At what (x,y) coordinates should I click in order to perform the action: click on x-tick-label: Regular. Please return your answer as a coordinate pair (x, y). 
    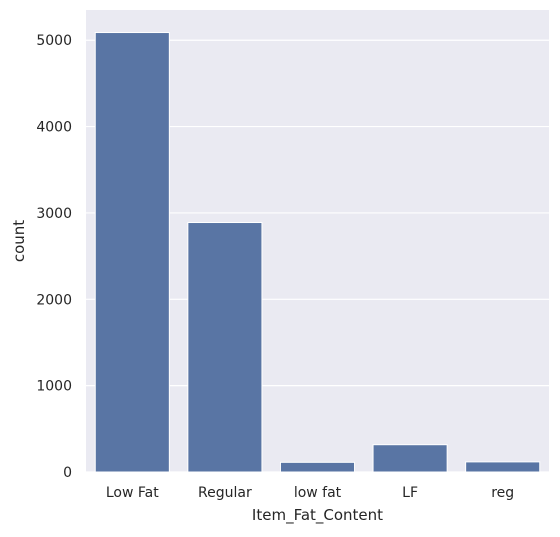
    Looking at the image, I should click on (225, 493).